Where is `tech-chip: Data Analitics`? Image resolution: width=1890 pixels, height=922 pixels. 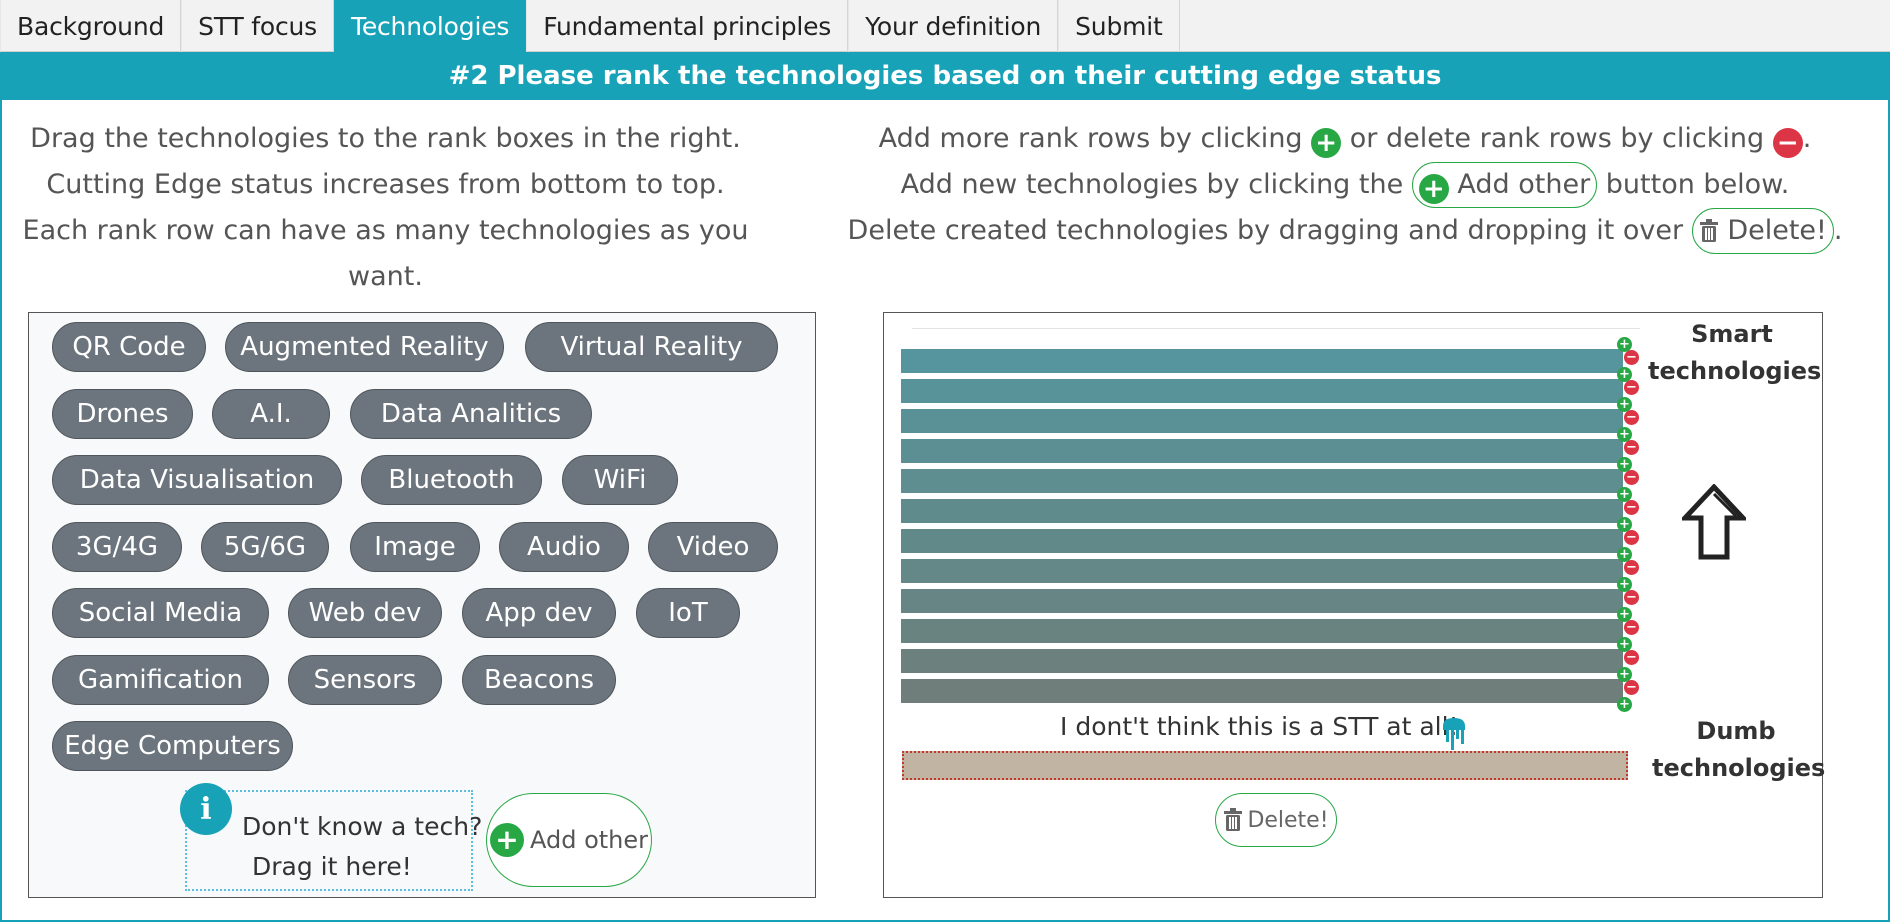 tech-chip: Data Analitics is located at coordinates (471, 414).